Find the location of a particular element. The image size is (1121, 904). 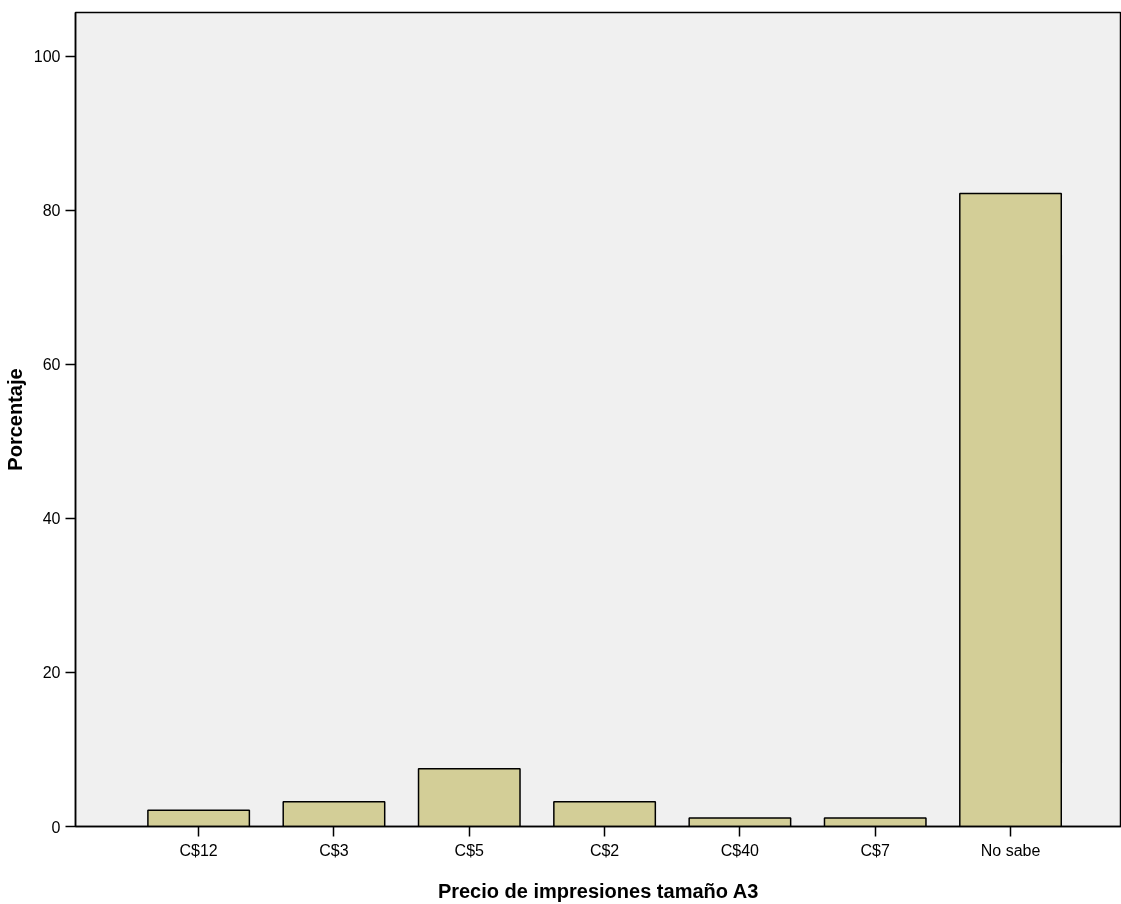

x-tick-label: C$40 is located at coordinates (740, 850).